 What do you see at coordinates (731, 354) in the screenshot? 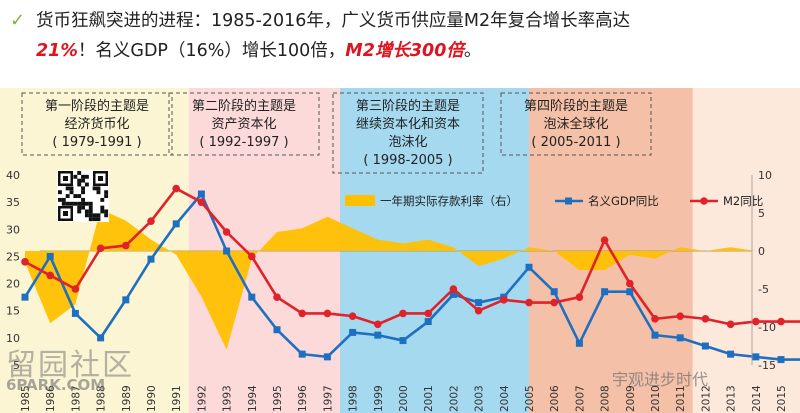
I see `point-gdp-2013` at bounding box center [731, 354].